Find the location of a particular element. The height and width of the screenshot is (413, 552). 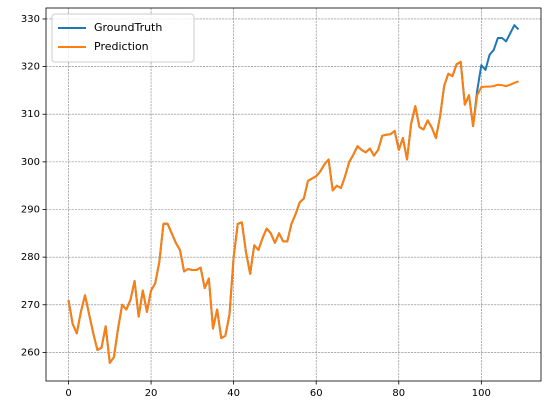

y-tick-label: 300 is located at coordinates (30, 162).